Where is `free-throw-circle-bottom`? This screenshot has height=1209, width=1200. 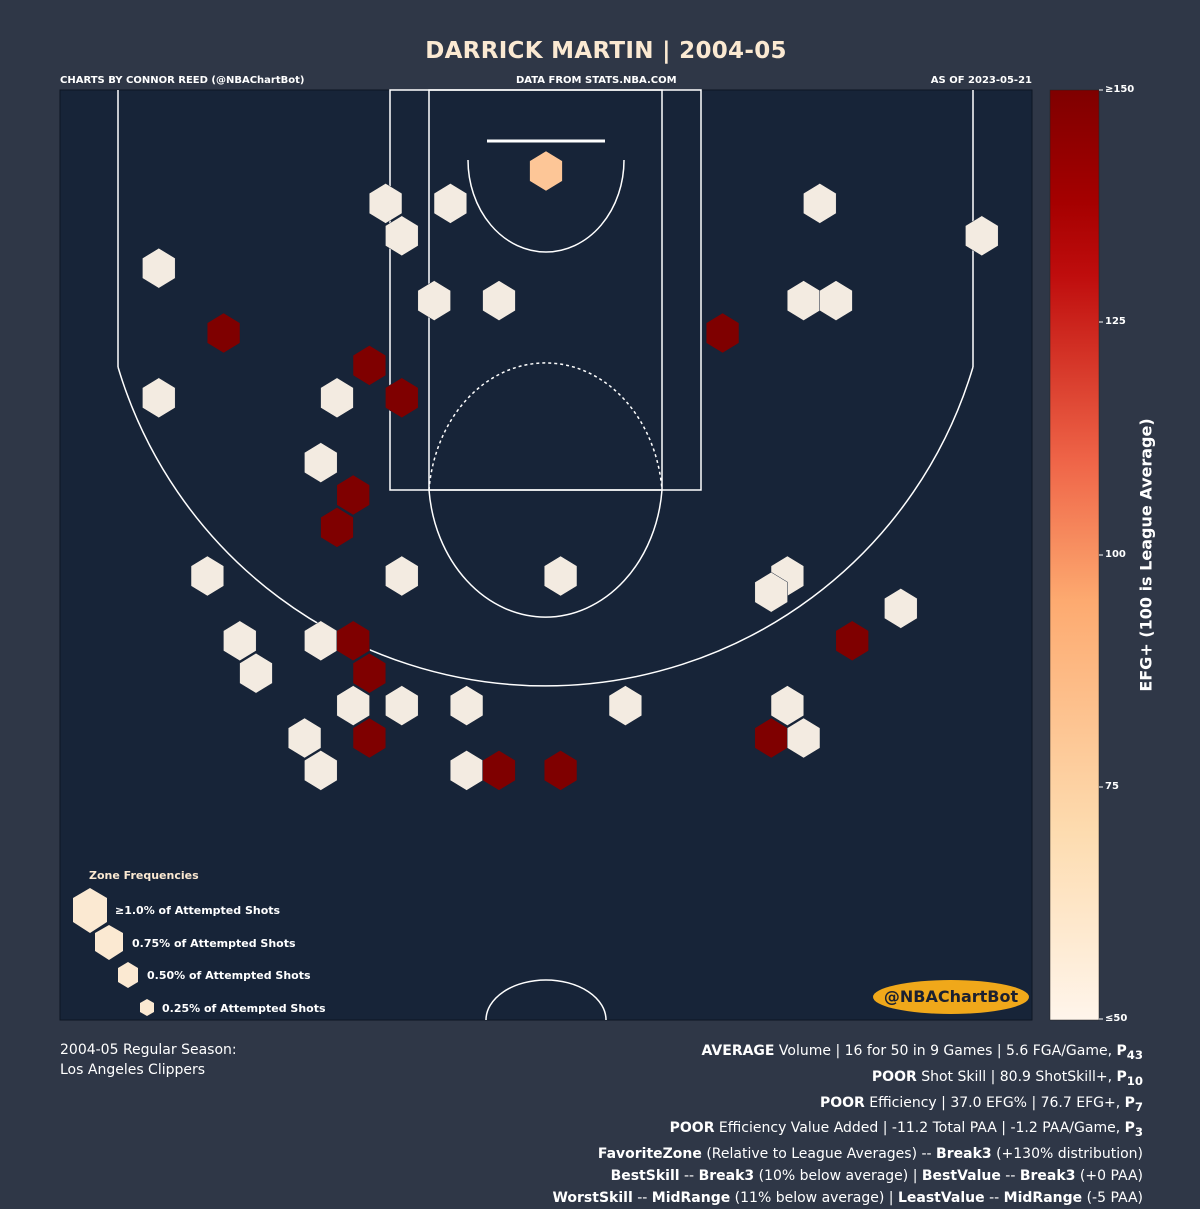
free-throw-circle-bottom is located at coordinates (545, 553).